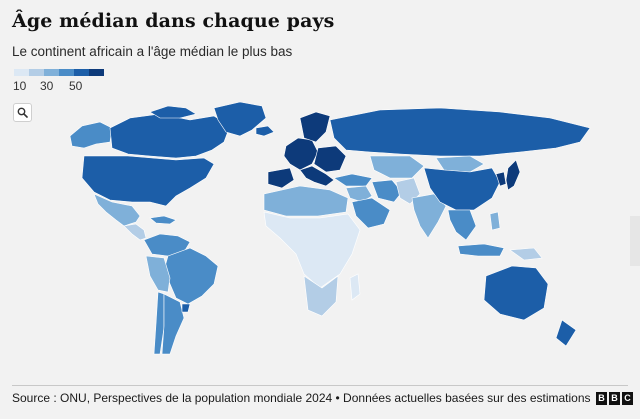  I want to click on country-arabian-peninsula: Péninsule arabique, so click(371, 213).